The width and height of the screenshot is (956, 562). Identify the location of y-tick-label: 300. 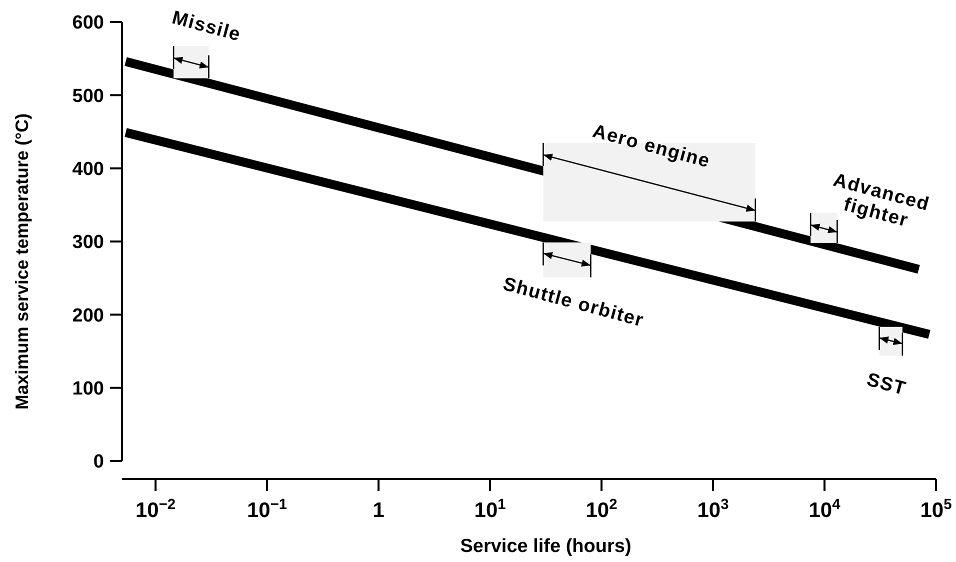
(88, 243).